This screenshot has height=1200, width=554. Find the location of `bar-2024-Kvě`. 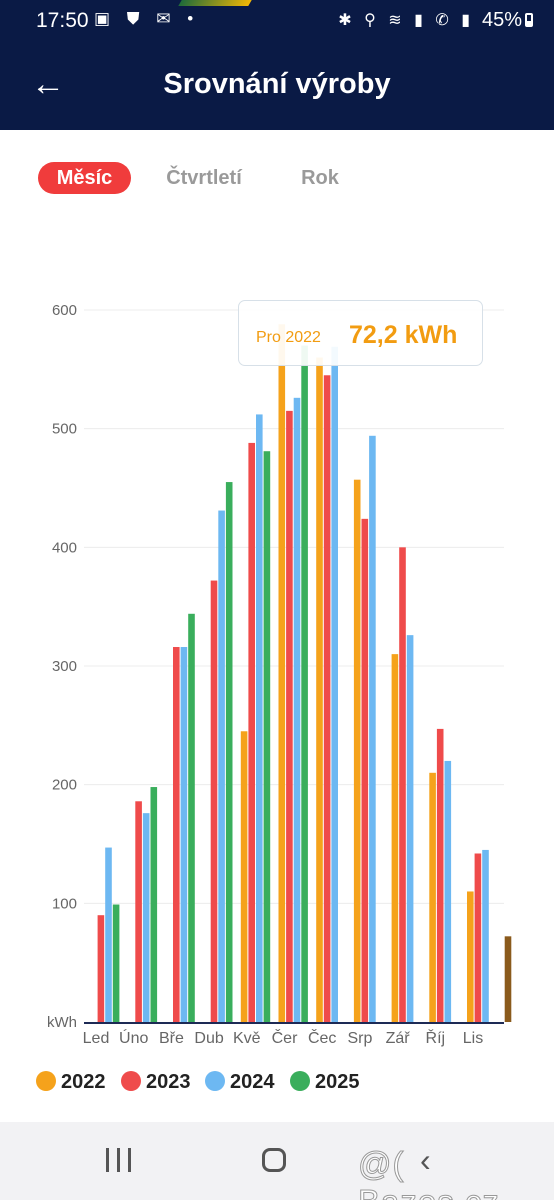

bar-2024-Kvě is located at coordinates (259, 718).